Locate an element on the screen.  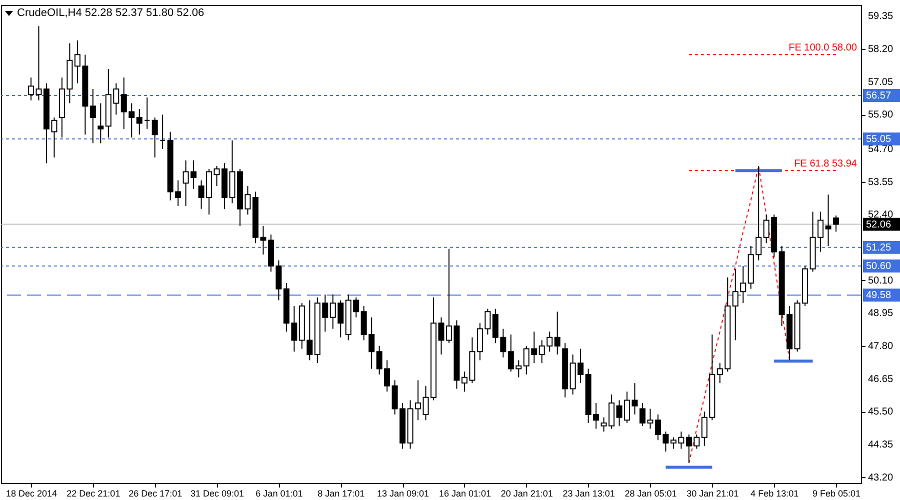
annotation: FE 61.8 53.94 is located at coordinates (826, 164).